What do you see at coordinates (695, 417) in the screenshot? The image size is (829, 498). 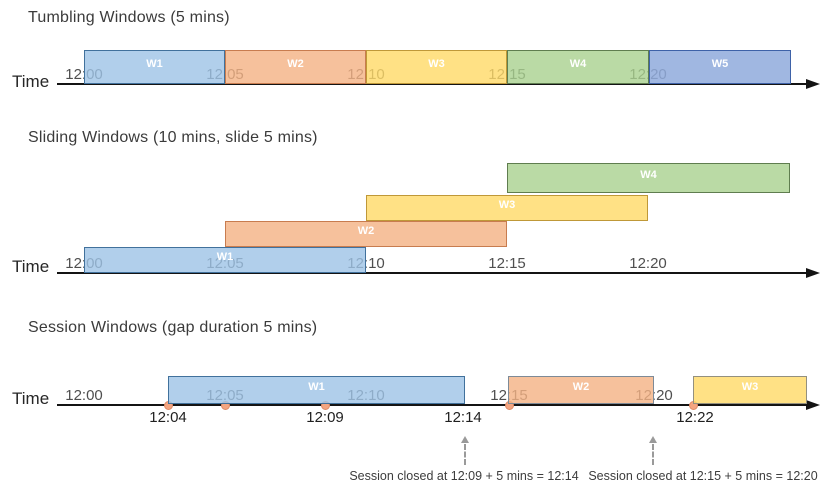 I see `event-time-label: 12:22` at bounding box center [695, 417].